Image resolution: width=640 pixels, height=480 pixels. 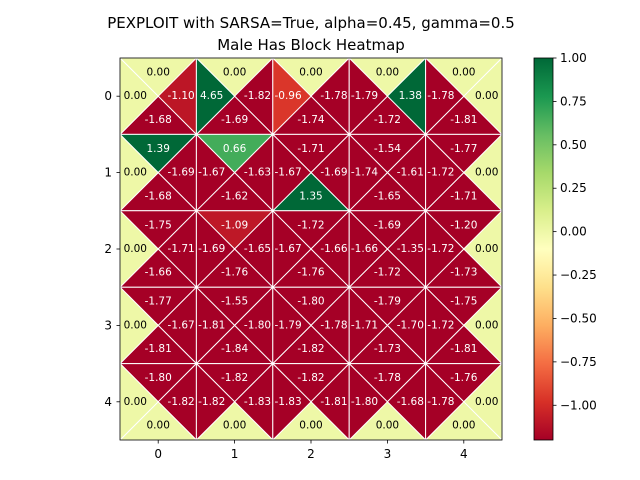 I want to click on cell-1-2-left-triangle, so click(x=292, y=173).